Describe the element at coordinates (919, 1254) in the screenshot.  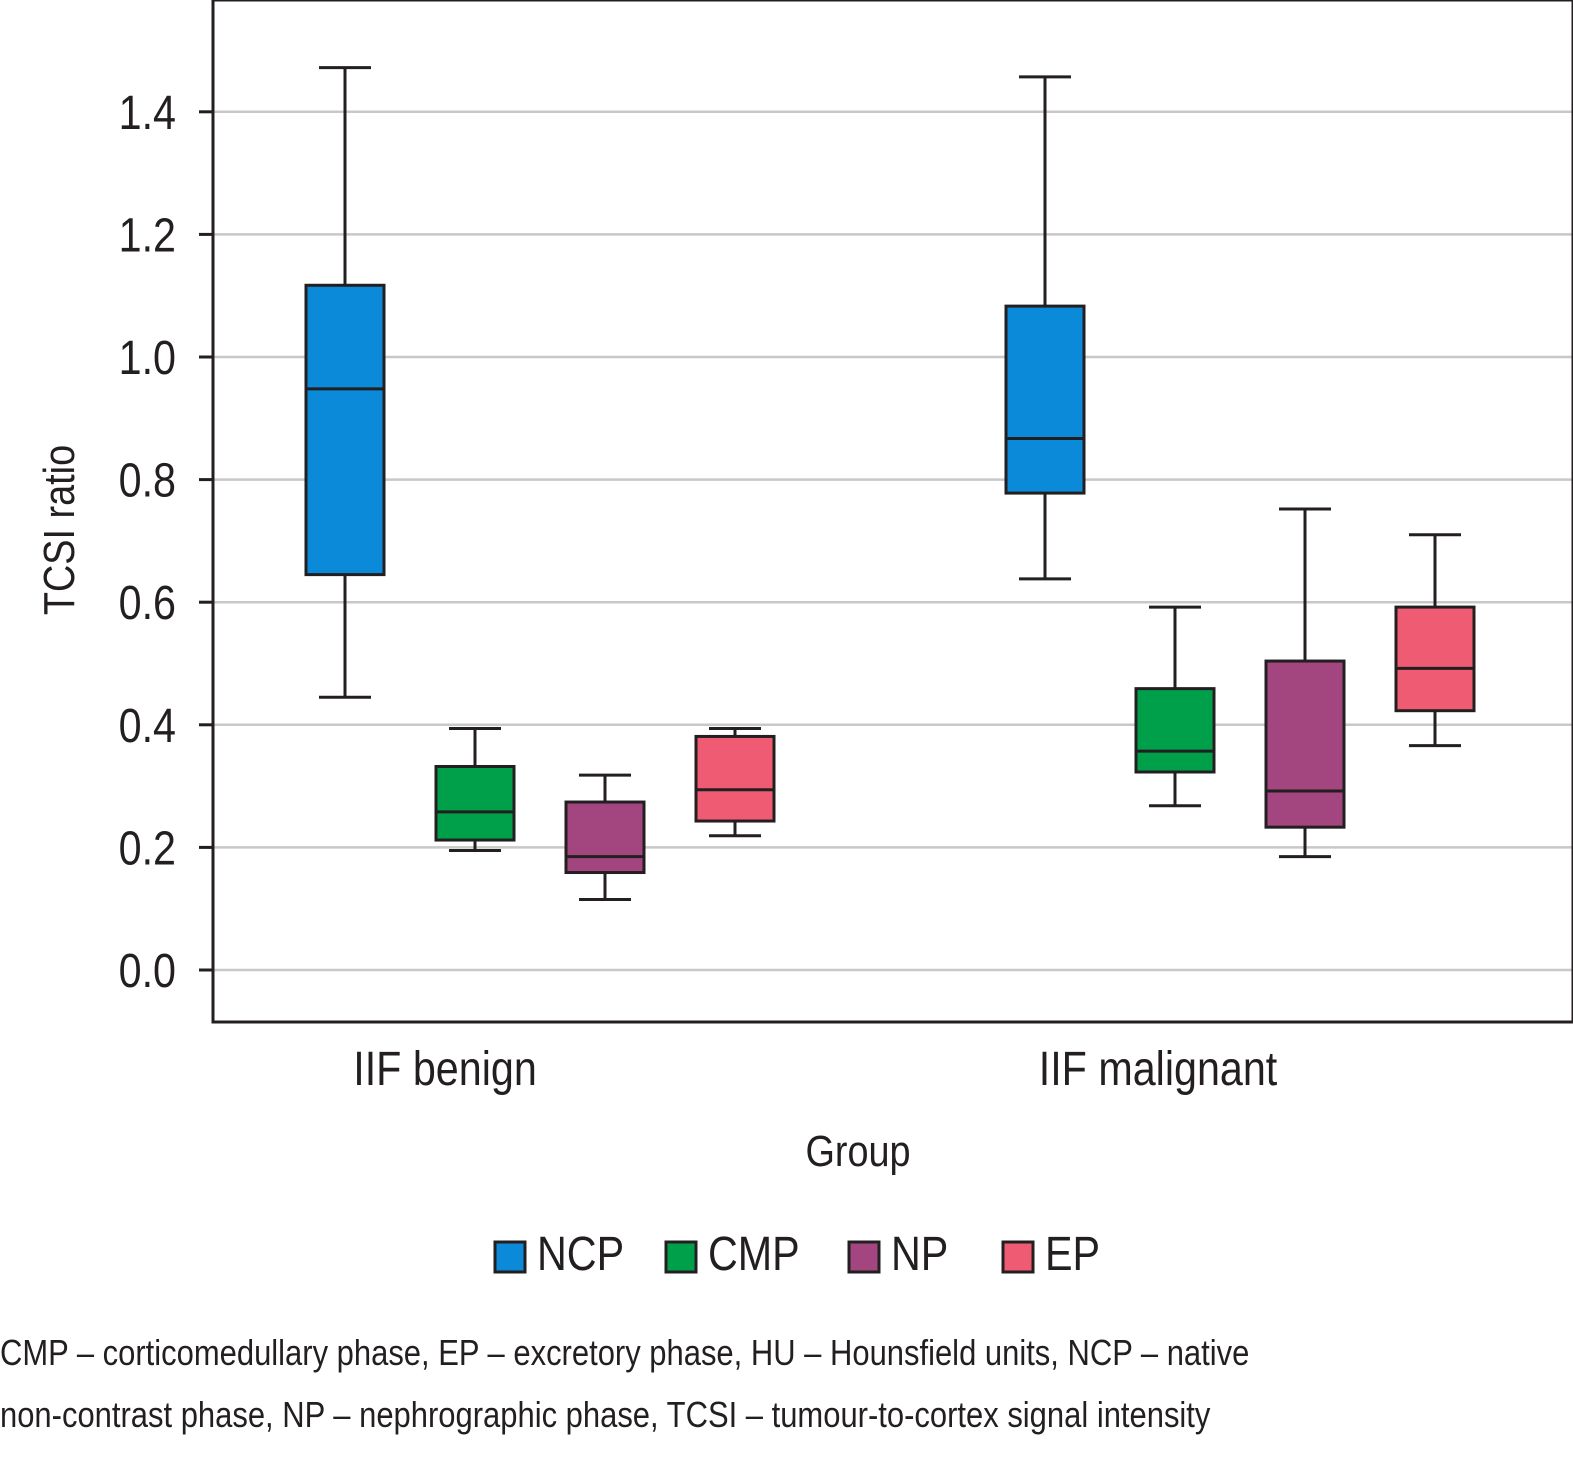
I see `legend-label: NP` at that location.